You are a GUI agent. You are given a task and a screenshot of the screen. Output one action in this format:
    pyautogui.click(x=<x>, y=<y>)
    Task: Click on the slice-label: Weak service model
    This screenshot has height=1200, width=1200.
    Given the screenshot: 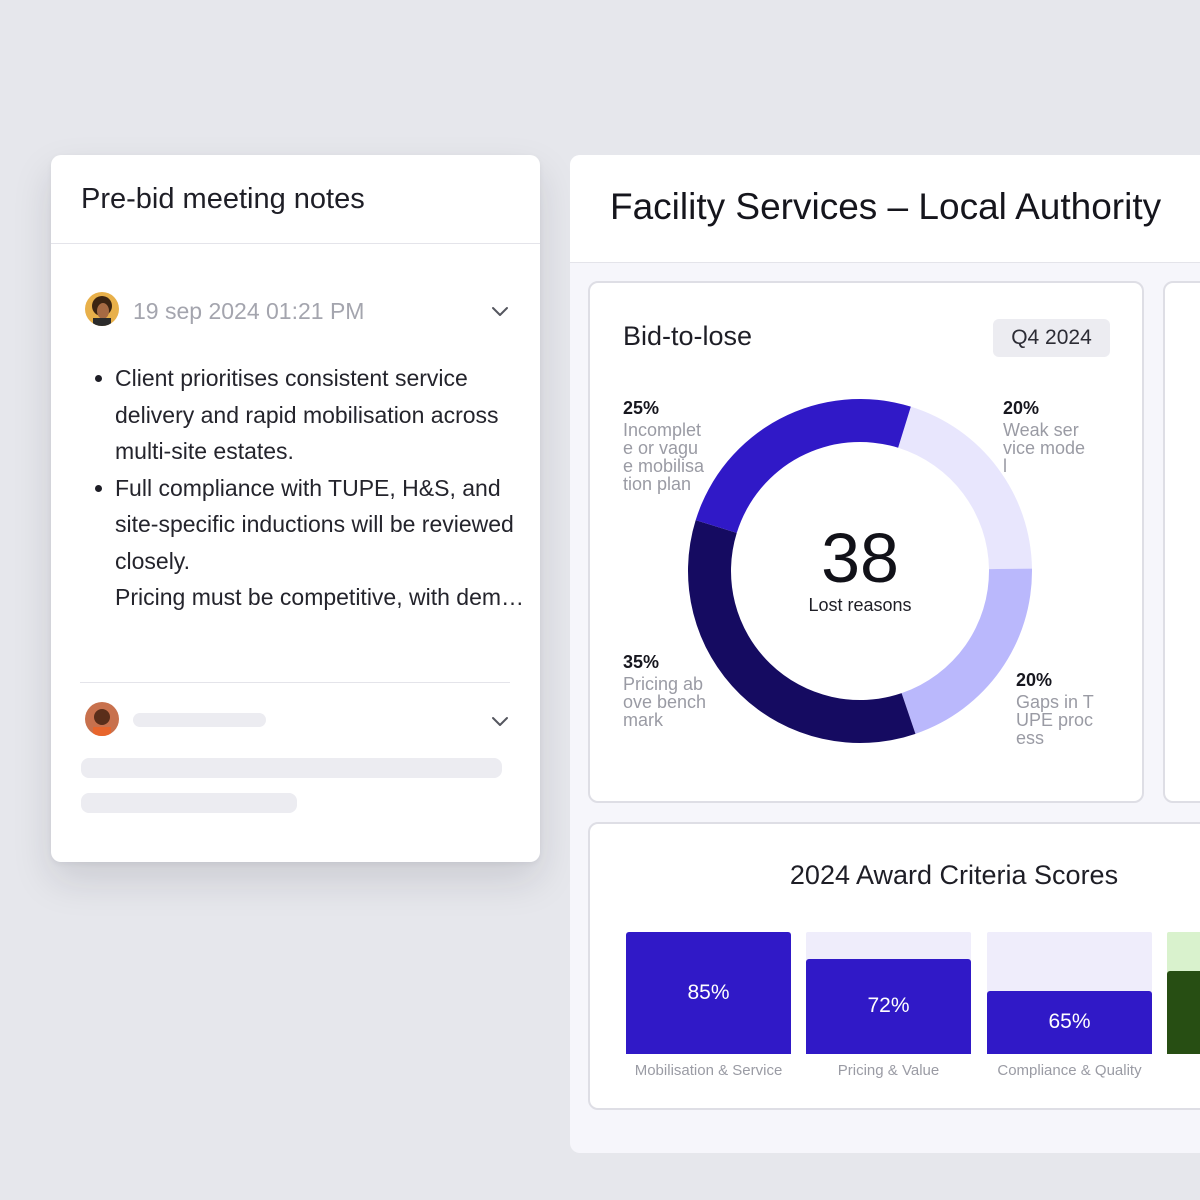 What is the action you would take?
    pyautogui.click(x=1044, y=448)
    